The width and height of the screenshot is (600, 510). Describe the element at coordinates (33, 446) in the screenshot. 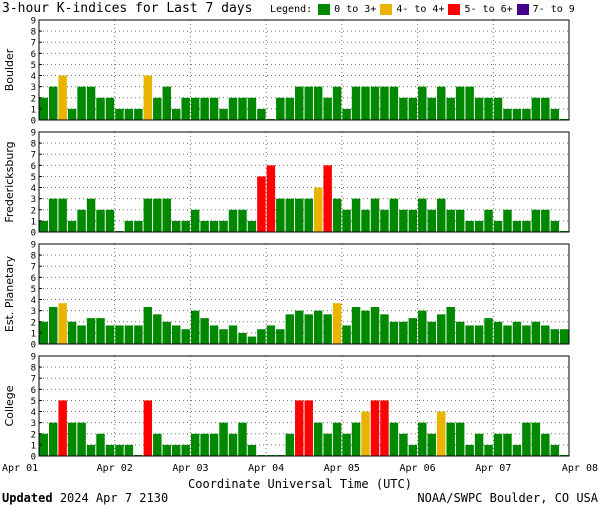

I see `y-tick-label: 1` at that location.